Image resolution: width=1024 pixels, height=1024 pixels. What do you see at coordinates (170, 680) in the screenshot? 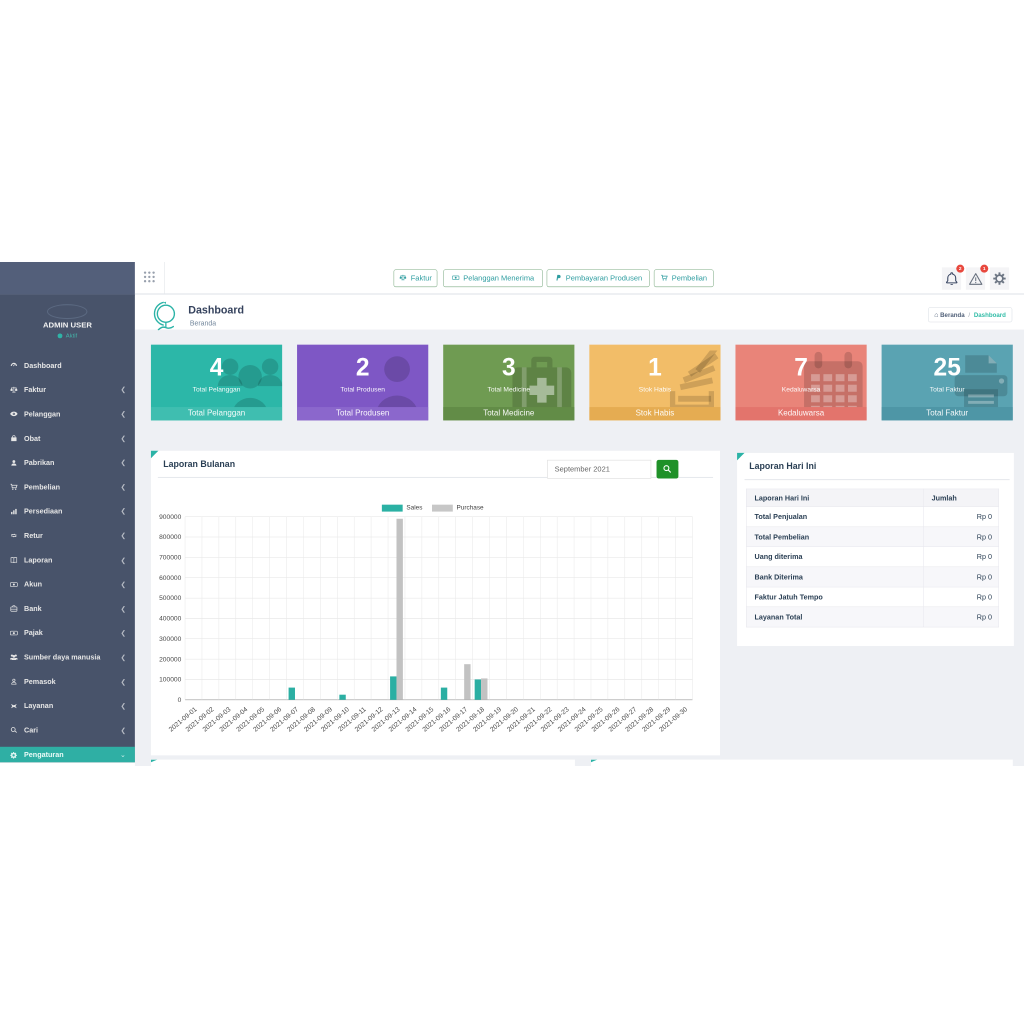
I see `svg-text: 100000` at bounding box center [170, 680].